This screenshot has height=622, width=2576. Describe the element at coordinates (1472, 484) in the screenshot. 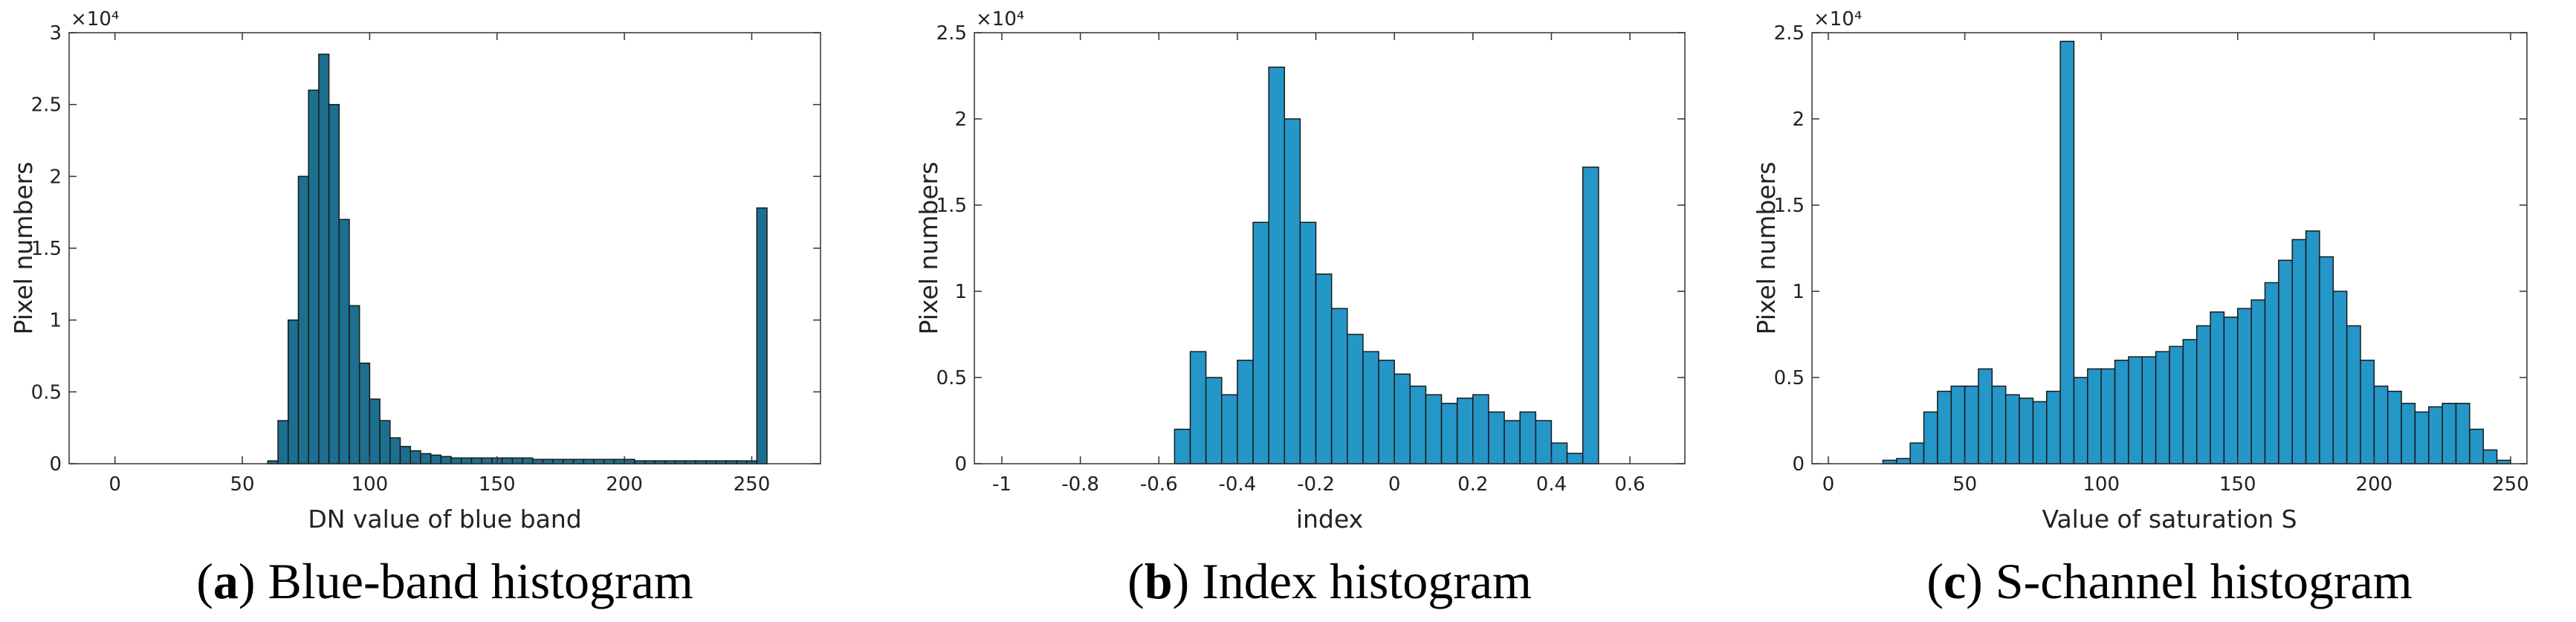

I see `x-tick-label: 0.2` at that location.